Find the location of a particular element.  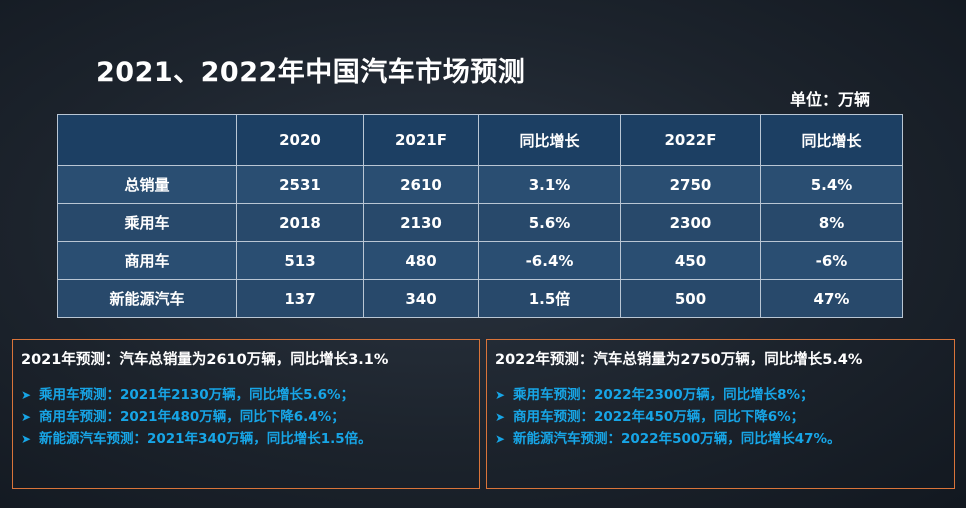

table-cell: 5.6% is located at coordinates (549, 222).